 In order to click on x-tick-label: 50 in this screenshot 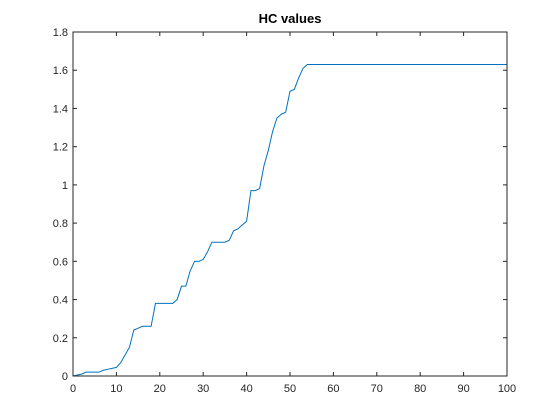, I will do `click(290, 389)`.